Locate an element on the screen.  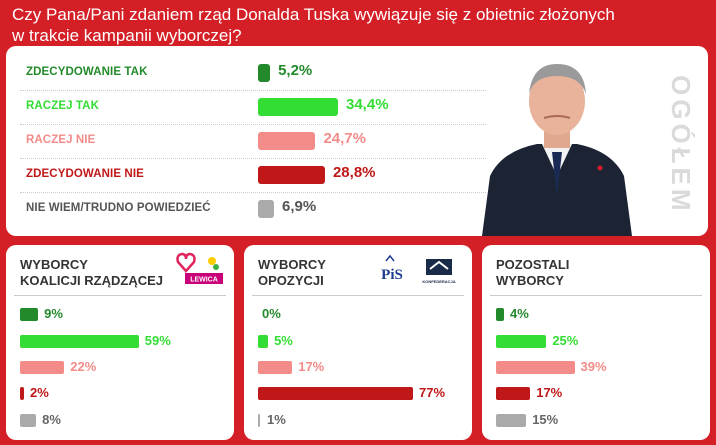
value-label: 2% is located at coordinates (39, 392).